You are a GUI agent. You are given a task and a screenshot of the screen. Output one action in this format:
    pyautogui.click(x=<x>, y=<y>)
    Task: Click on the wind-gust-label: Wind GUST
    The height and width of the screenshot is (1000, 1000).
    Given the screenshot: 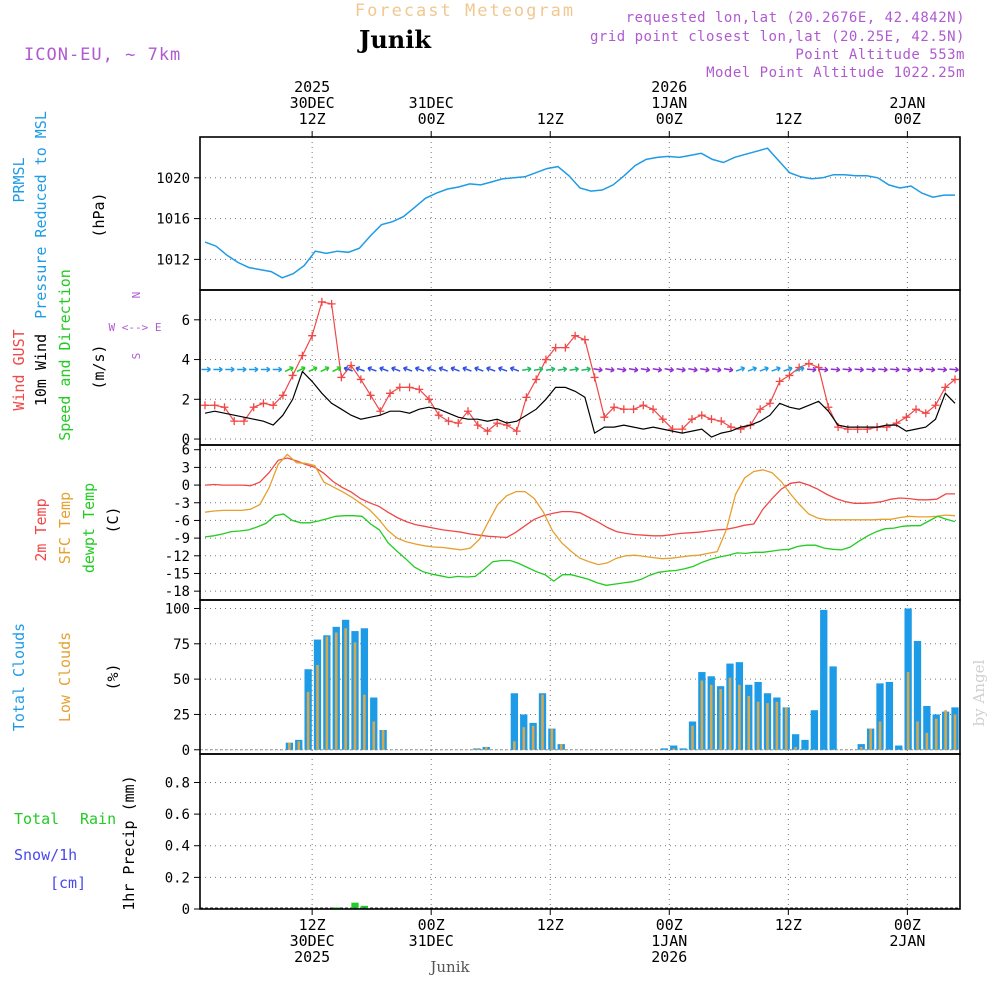 What is the action you would take?
    pyautogui.click(x=19, y=369)
    